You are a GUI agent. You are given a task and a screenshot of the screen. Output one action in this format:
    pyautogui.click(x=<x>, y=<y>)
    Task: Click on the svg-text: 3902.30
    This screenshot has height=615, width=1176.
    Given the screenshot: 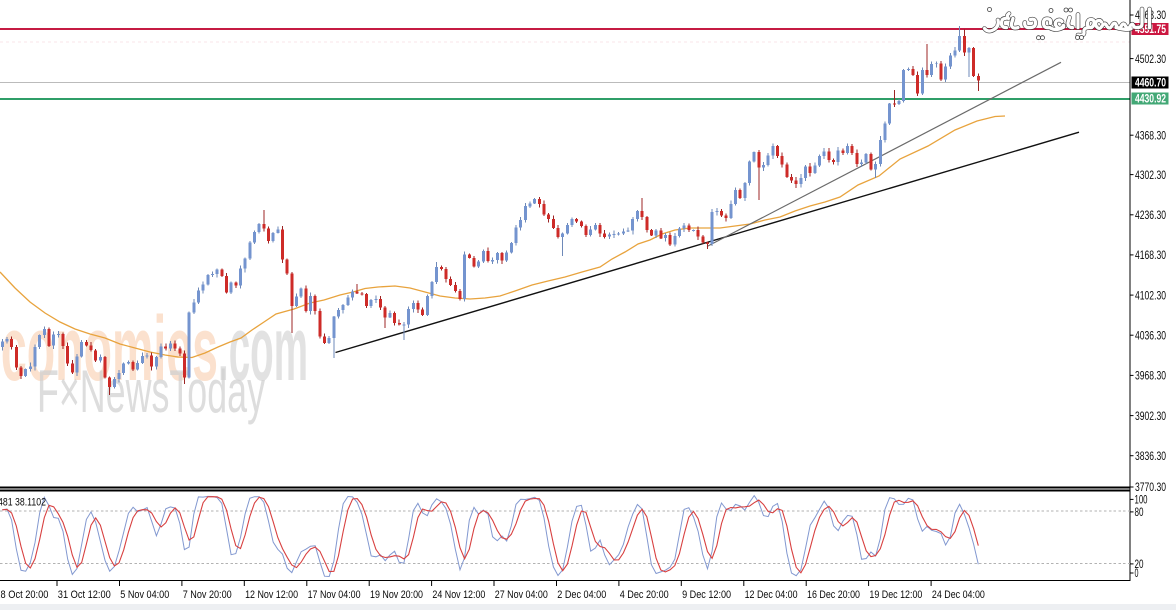 What is the action you would take?
    pyautogui.click(x=1150, y=417)
    